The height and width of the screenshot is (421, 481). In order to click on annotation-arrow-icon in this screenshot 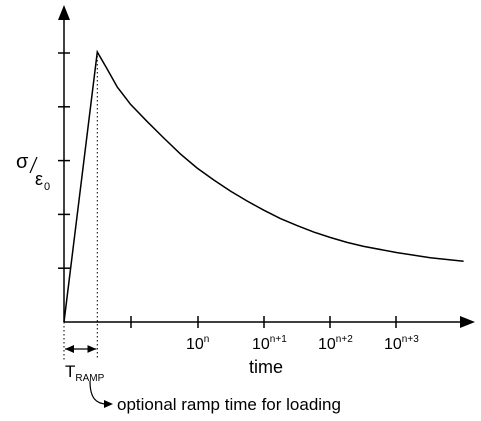, I will do `click(108, 404)`.